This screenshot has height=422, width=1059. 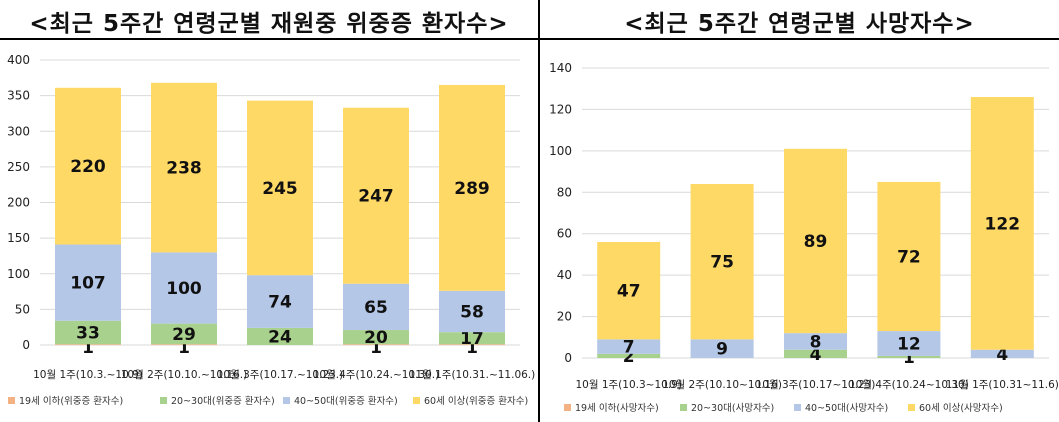 What do you see at coordinates (564, 275) in the screenshot?
I see `y-tick-label: 40` at bounding box center [564, 275].